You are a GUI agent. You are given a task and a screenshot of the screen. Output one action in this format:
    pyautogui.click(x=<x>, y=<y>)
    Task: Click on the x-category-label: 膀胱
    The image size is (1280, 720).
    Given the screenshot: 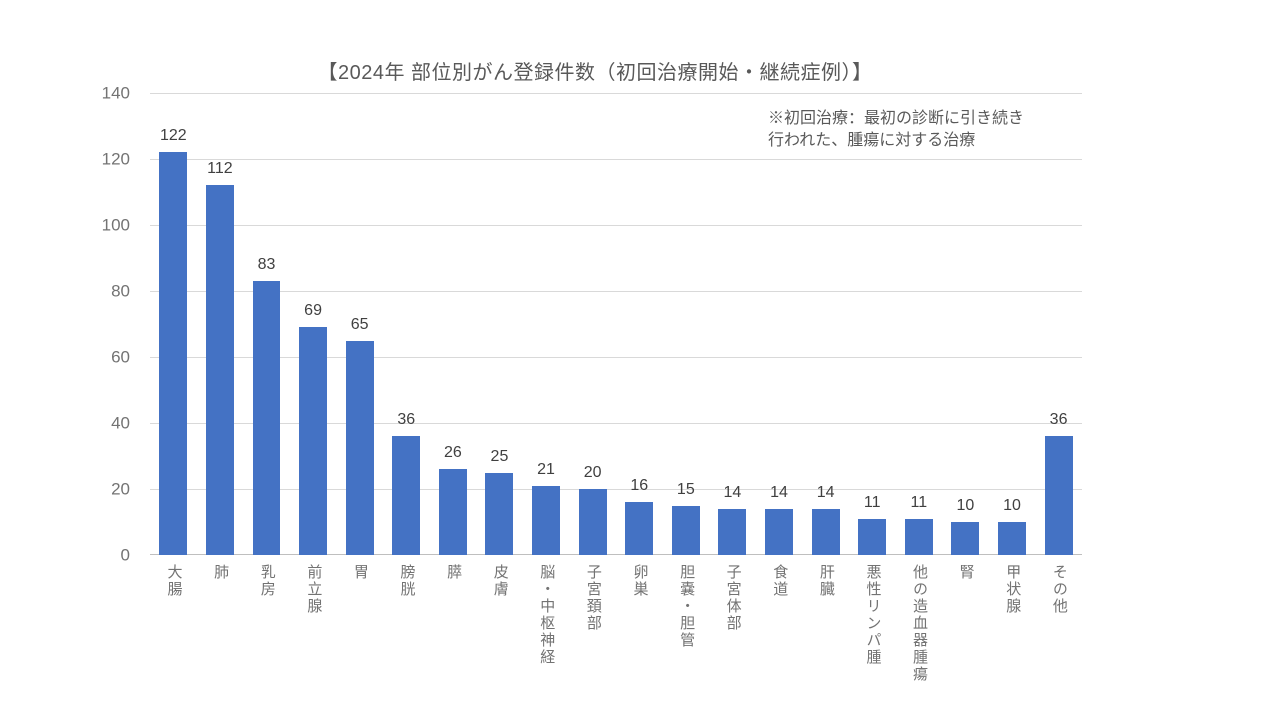 What is the action you would take?
    pyautogui.click(x=407, y=581)
    